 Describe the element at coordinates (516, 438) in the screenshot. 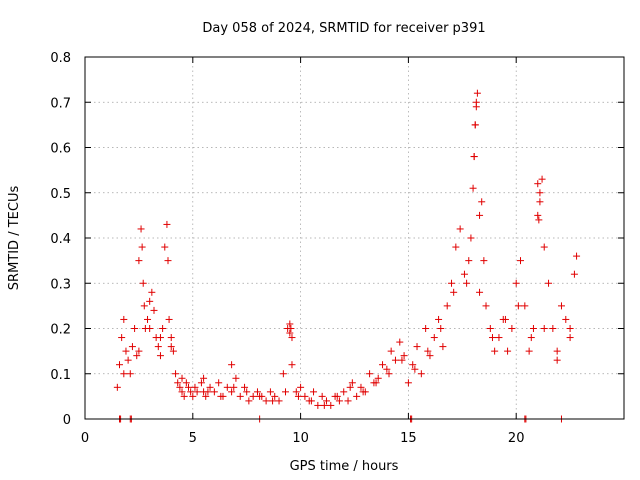

I see `x-tick-label: 20` at that location.